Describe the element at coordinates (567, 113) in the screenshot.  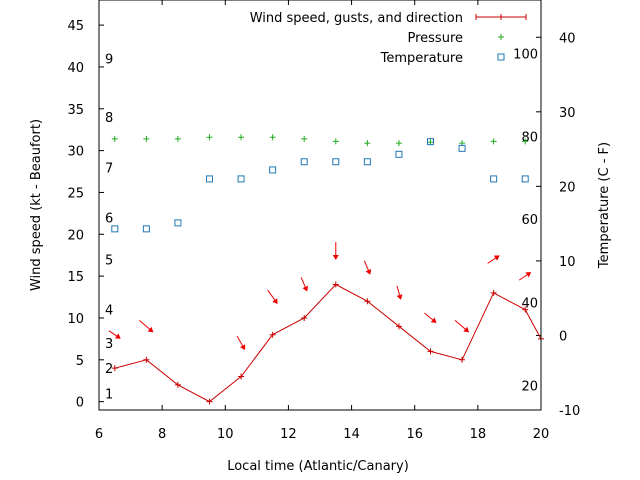
I see `y2-tick-label: 30` at that location.